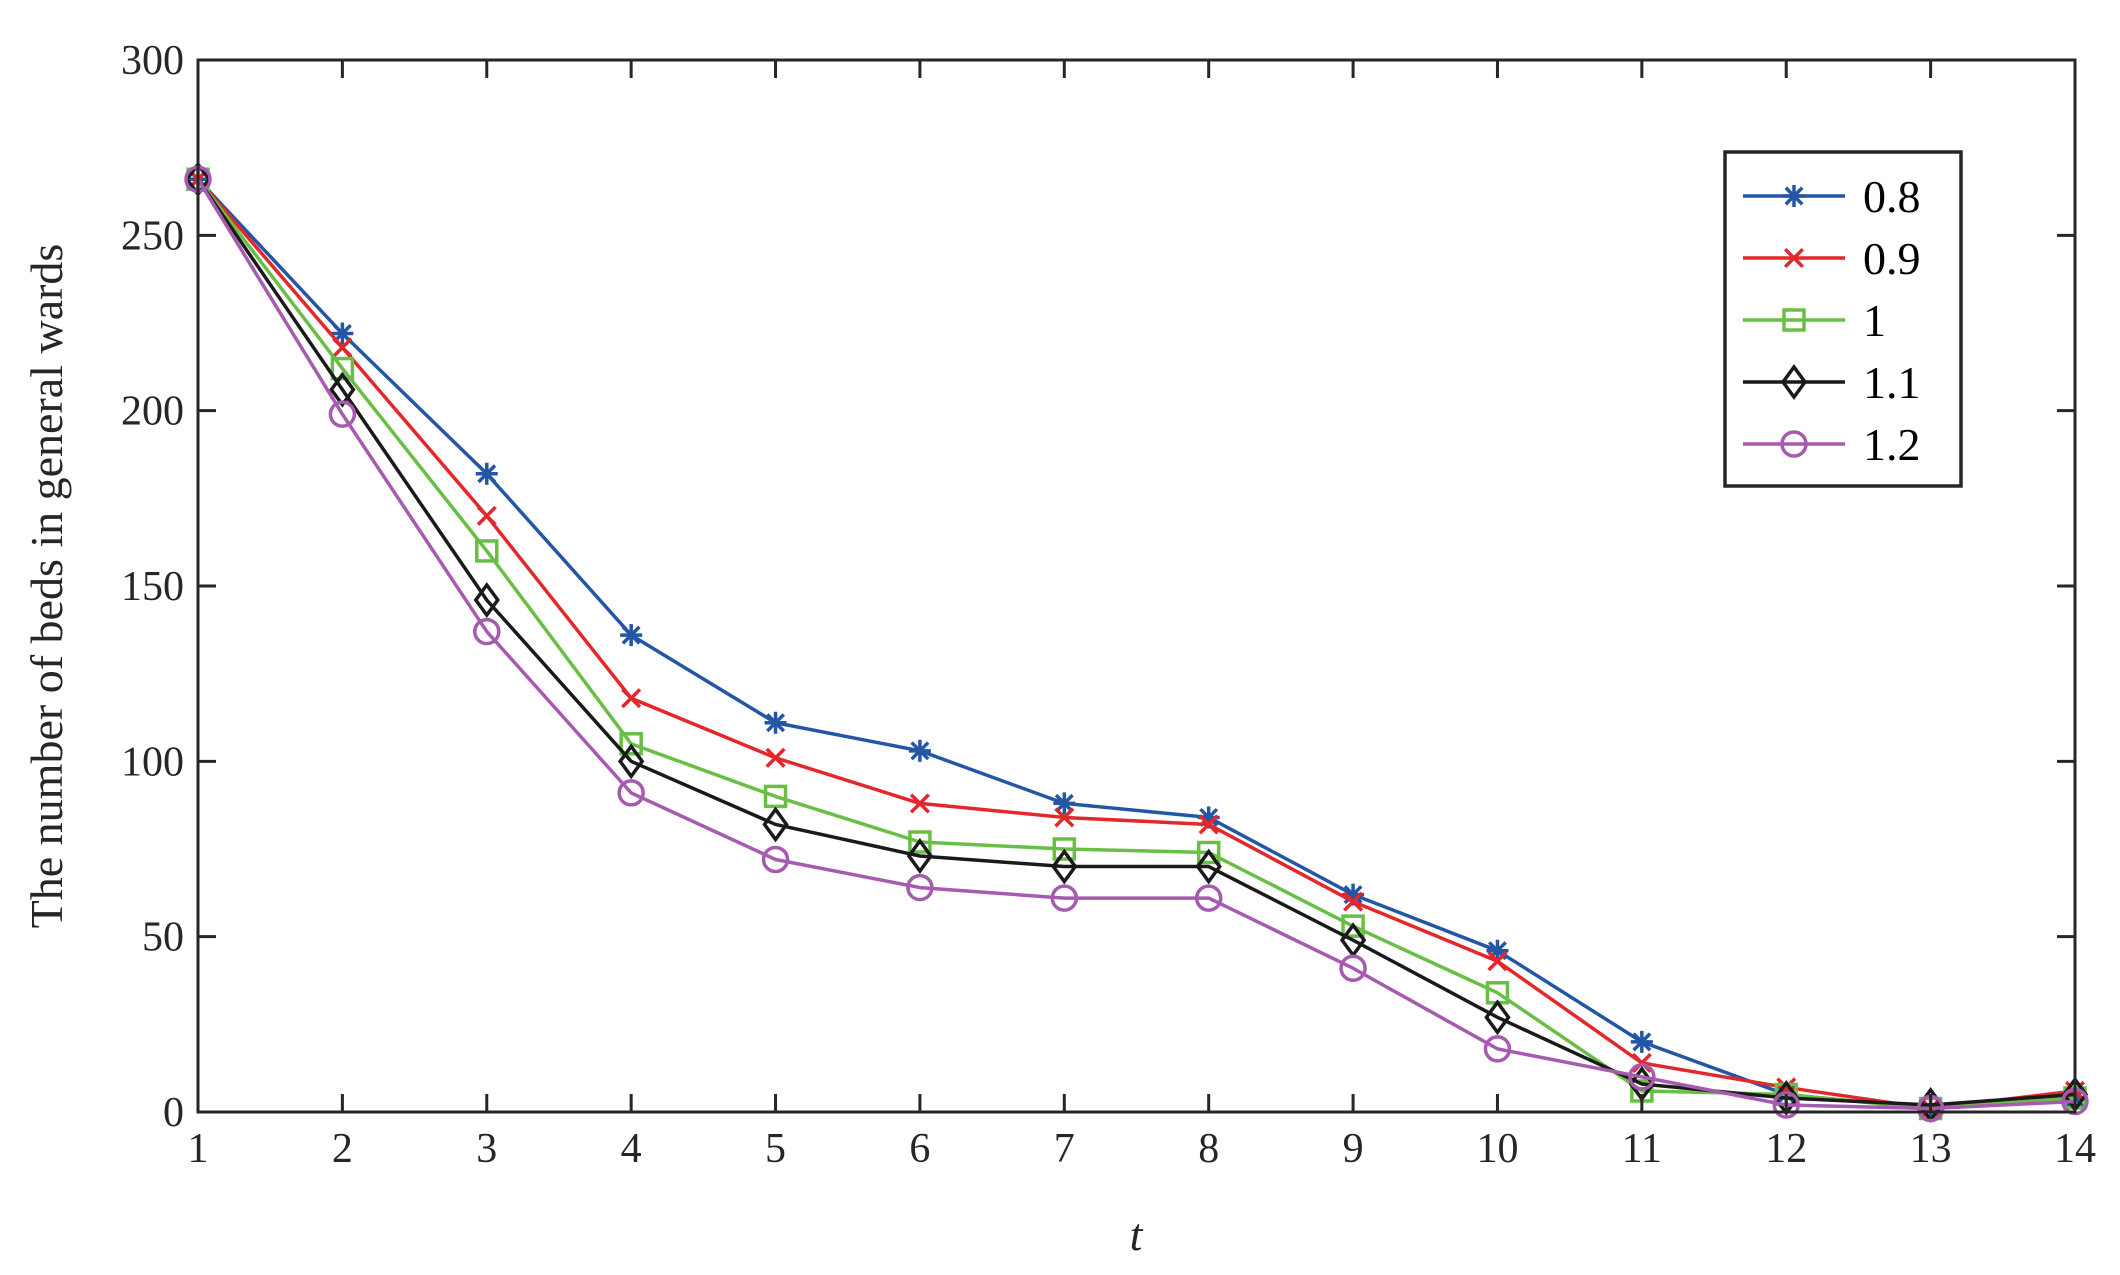 Image resolution: width=2120 pixels, height=1275 pixels. I want to click on x-tick-label: 3, so click(486, 1149).